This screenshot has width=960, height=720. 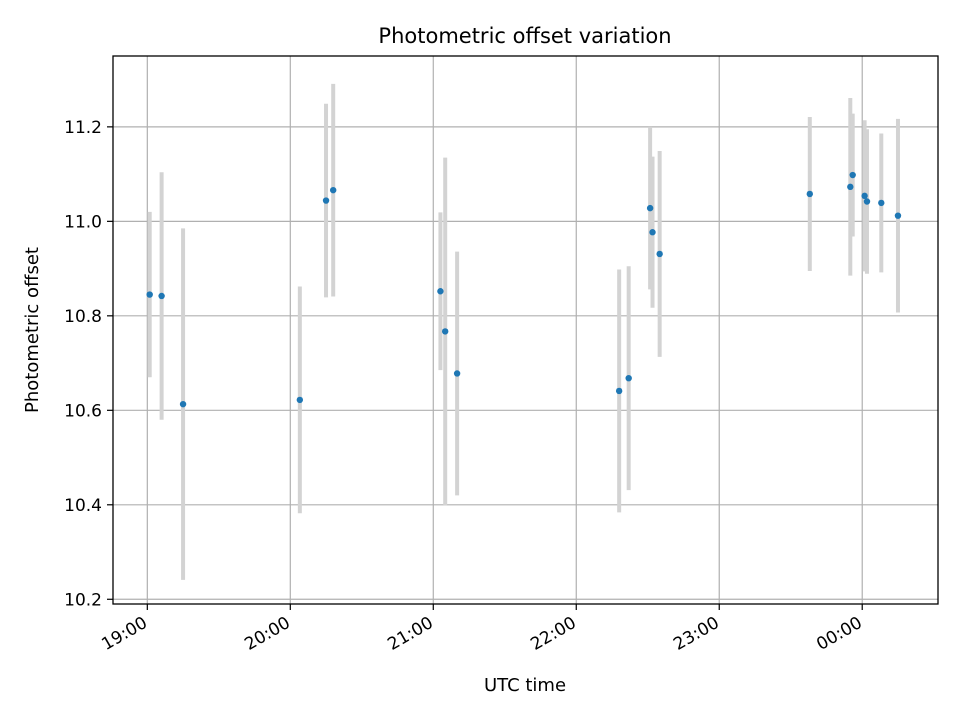 I want to click on y-axis-ticks: 10.2 10.4 10.6 10.8 11.0 11.2, so click(x=88, y=364).